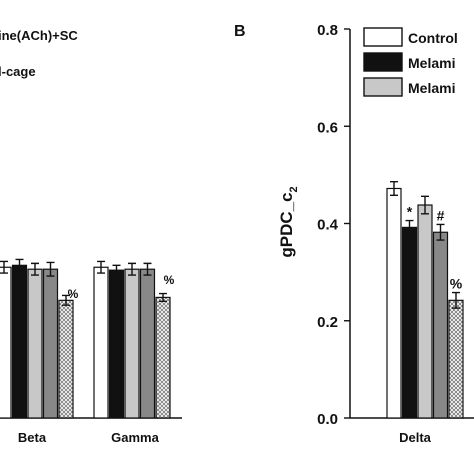  What do you see at coordinates (135, 437) in the screenshot?
I see `left-x-tick-gamma: Gamma` at bounding box center [135, 437].